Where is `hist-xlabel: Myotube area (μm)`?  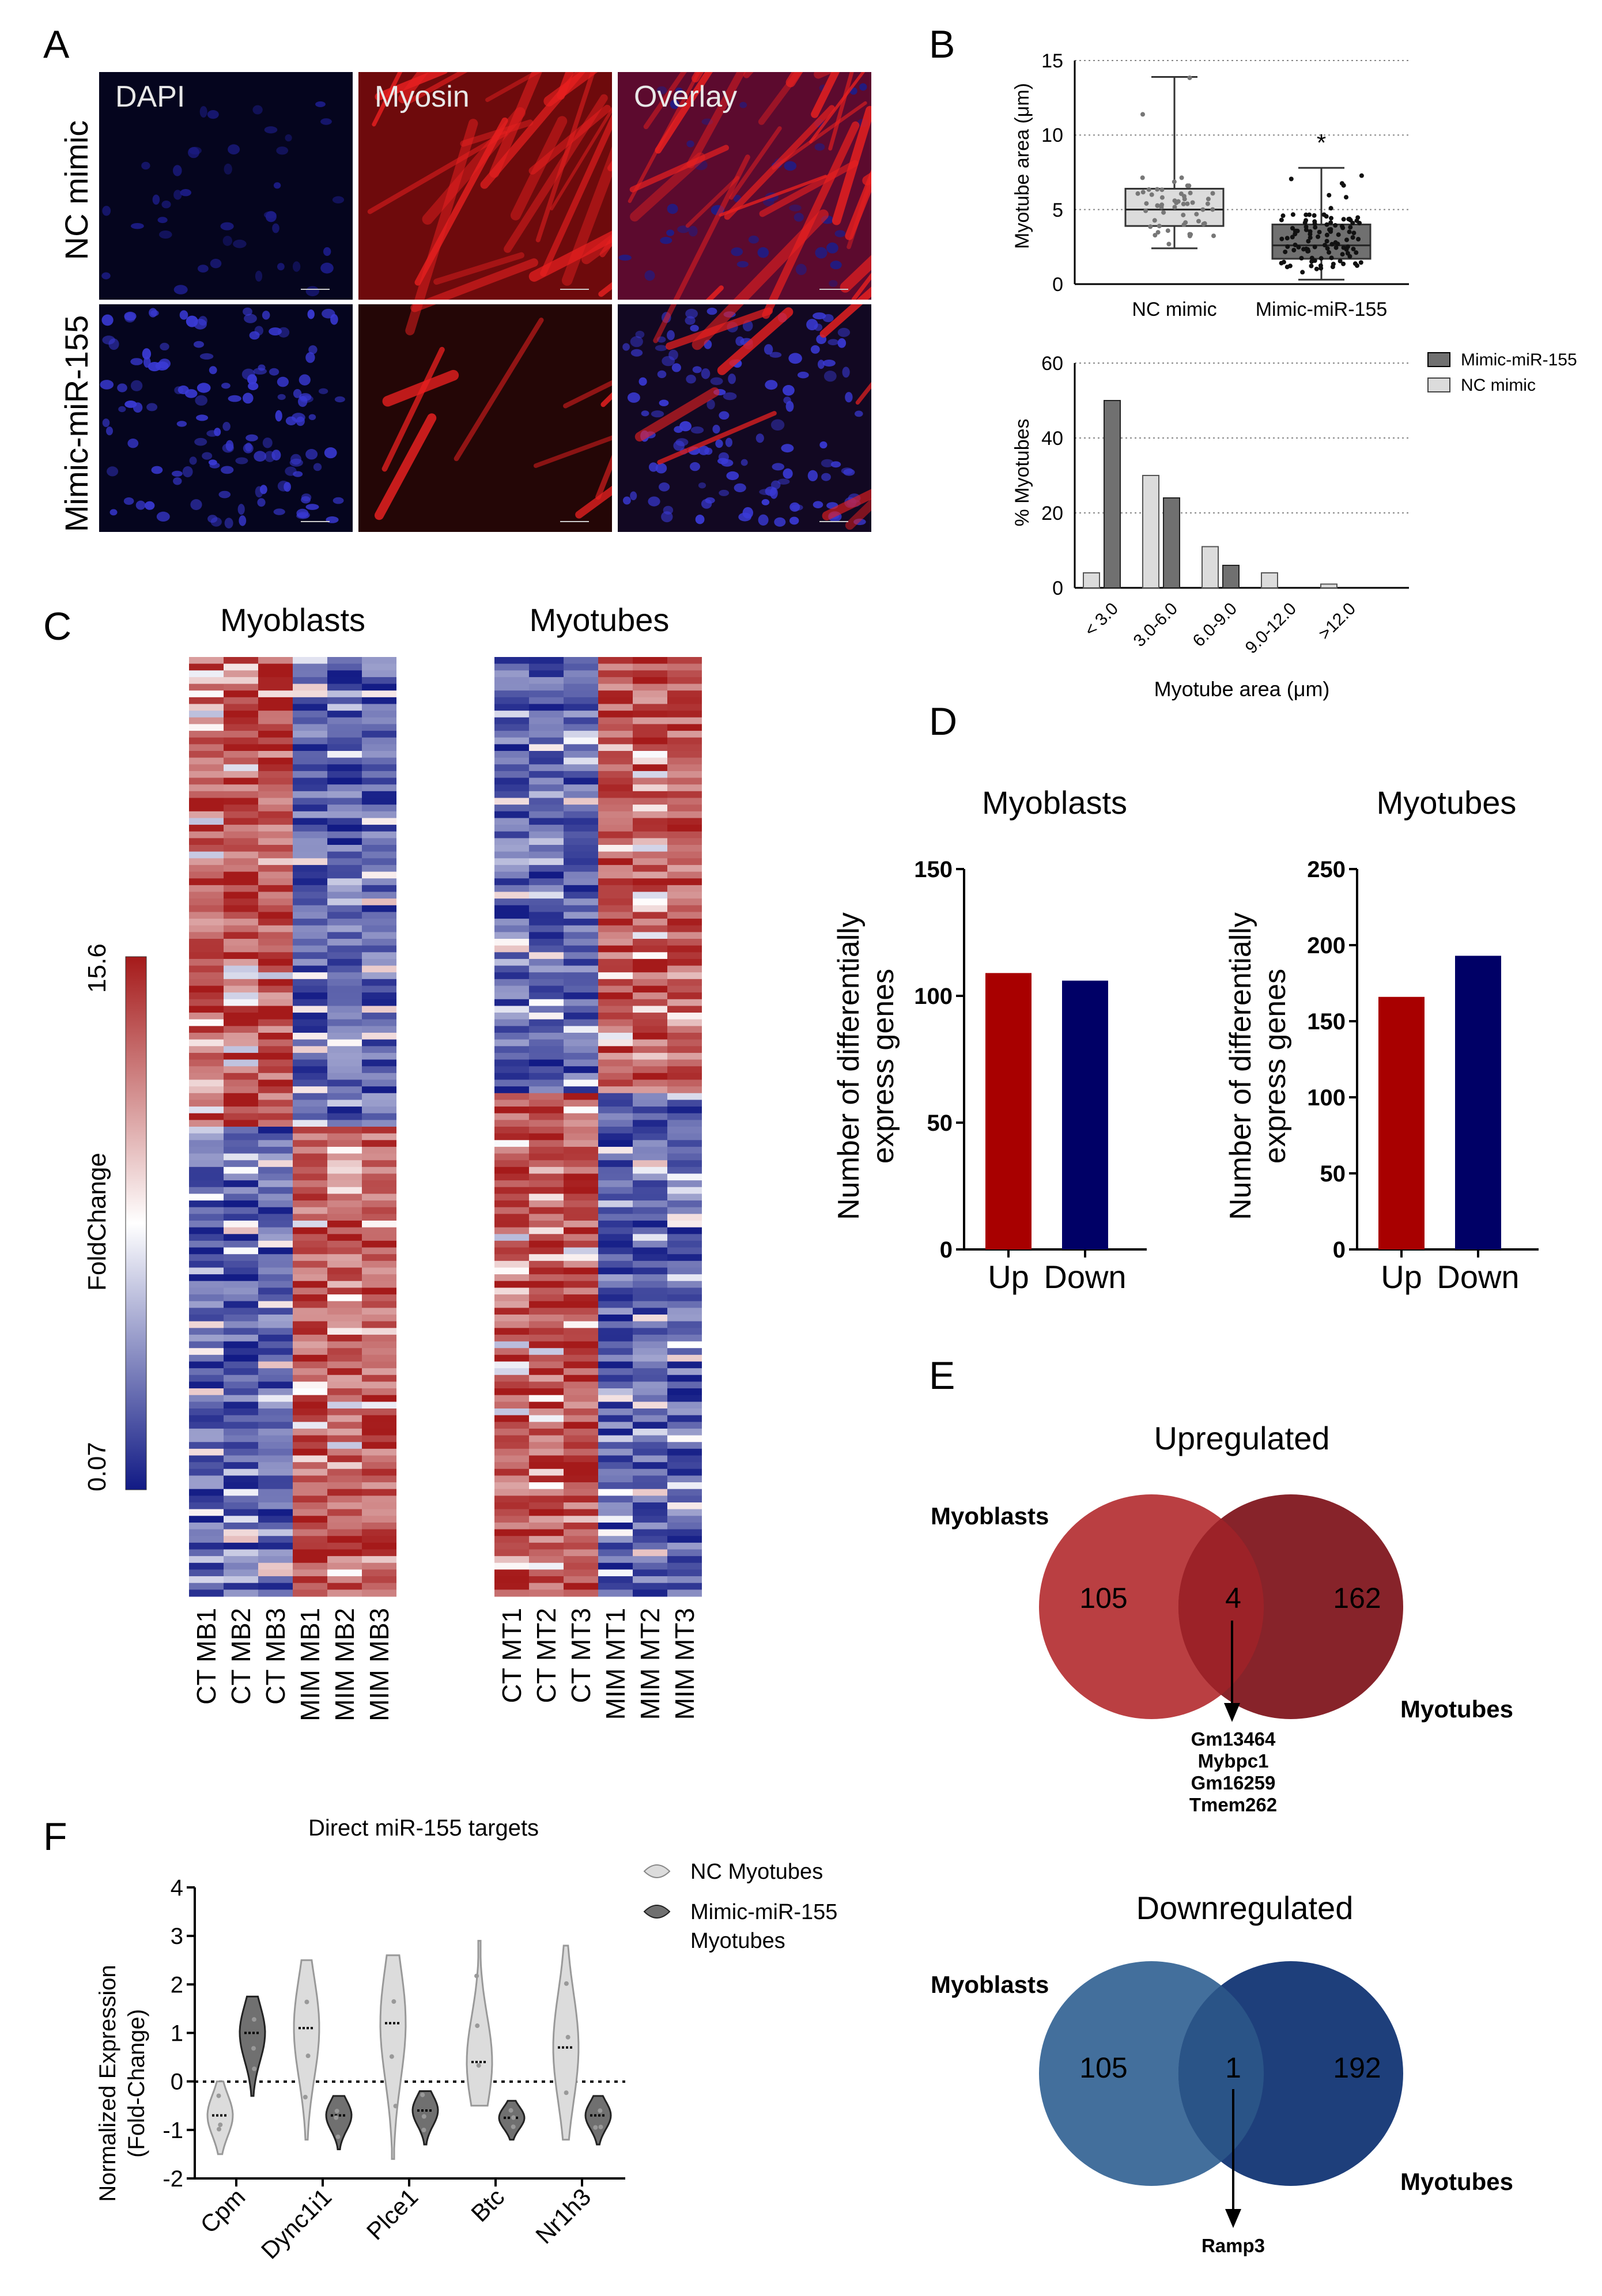 hist-xlabel: Myotube area (μm) is located at coordinates (1242, 689).